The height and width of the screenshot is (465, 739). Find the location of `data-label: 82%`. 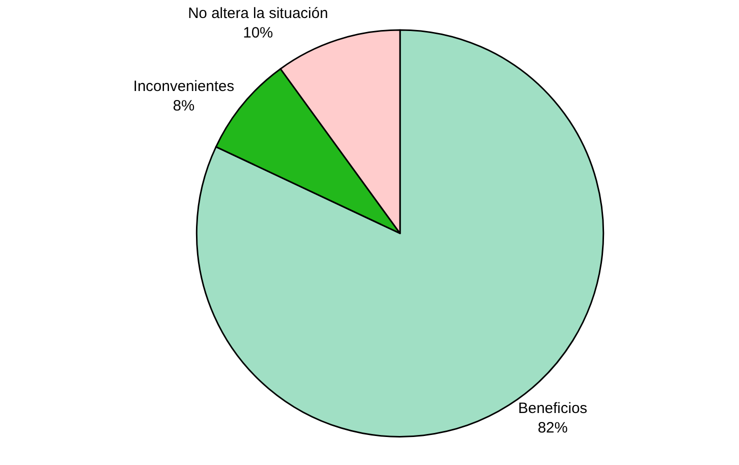

data-label: 82% is located at coordinates (553, 427).